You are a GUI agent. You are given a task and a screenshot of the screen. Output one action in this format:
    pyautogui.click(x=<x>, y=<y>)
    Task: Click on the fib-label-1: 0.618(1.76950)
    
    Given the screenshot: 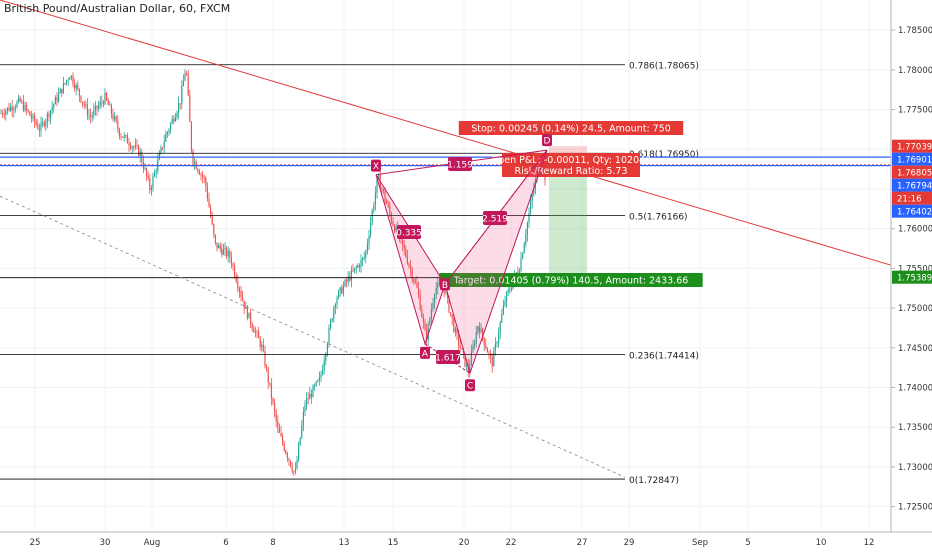 What is the action you would take?
    pyautogui.click(x=664, y=155)
    